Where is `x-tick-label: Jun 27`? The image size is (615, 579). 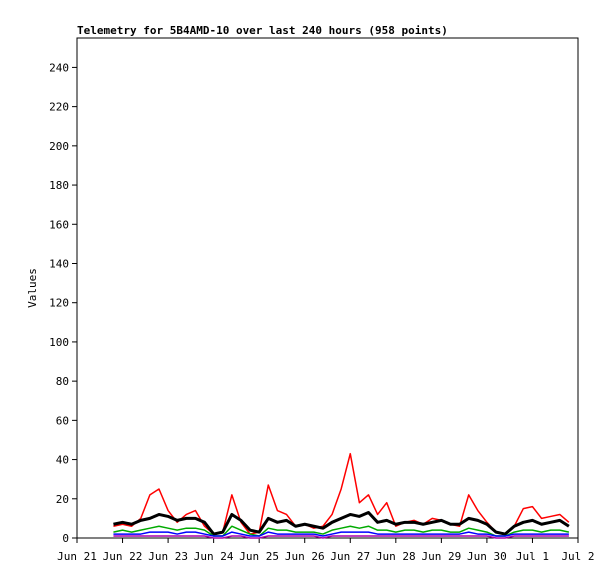 x-tick-label: Jun 27 is located at coordinates (350, 556).